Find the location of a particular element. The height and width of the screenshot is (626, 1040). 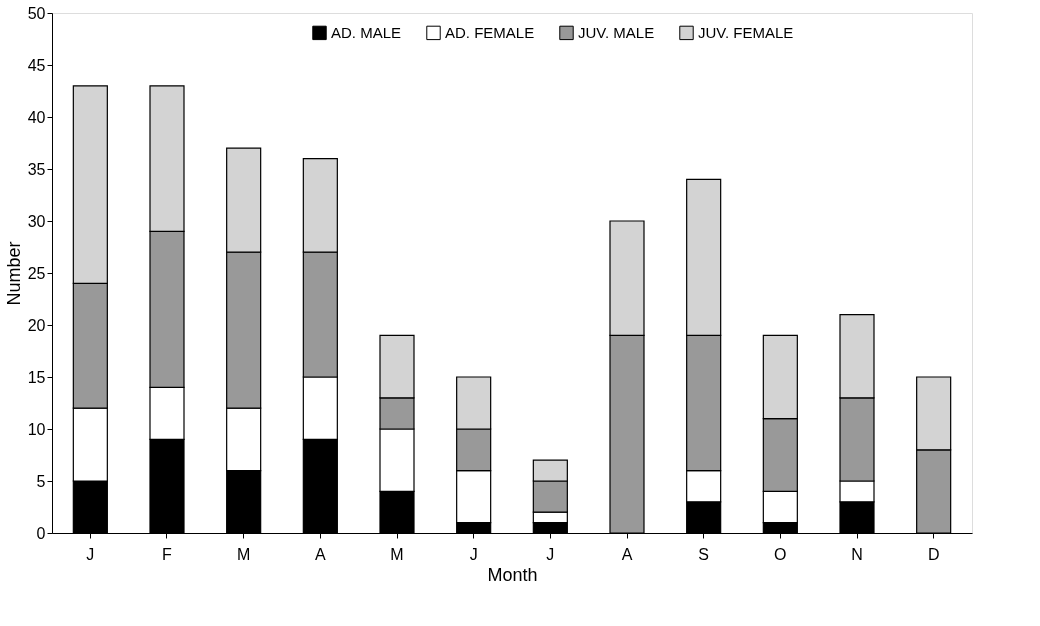

y-tick-label: 45 is located at coordinates (36, 65).